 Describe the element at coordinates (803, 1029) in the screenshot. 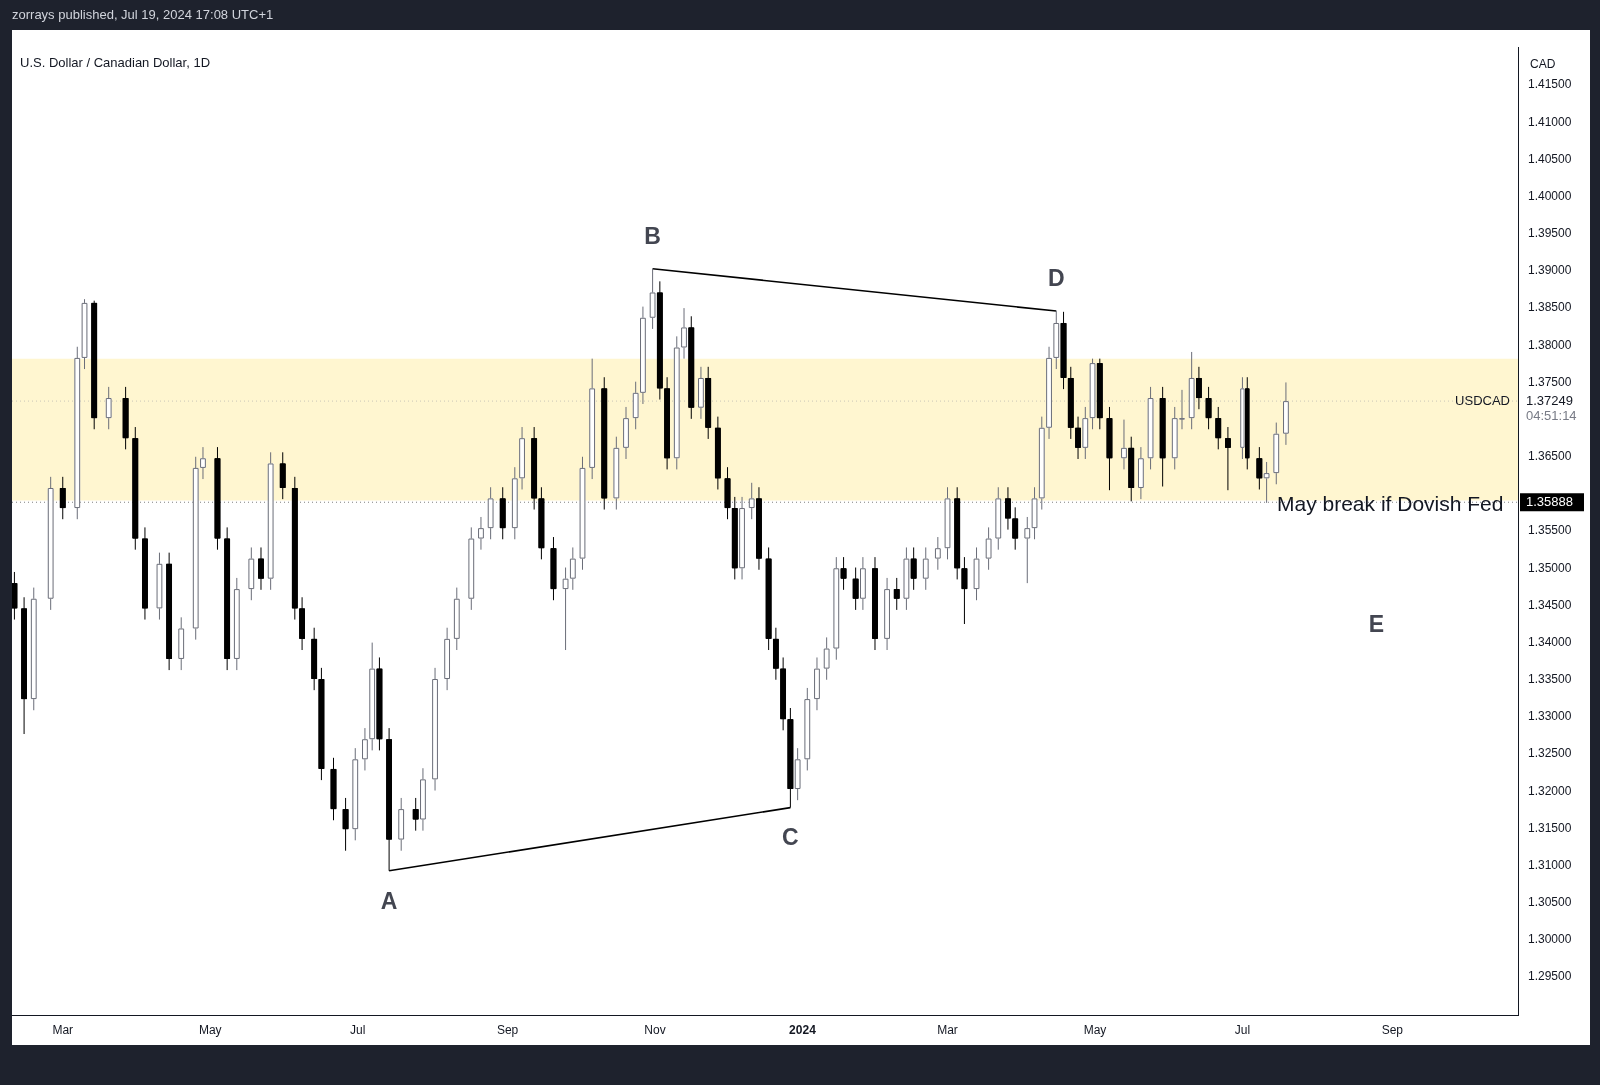

I see `x-tick-label: 2024` at that location.